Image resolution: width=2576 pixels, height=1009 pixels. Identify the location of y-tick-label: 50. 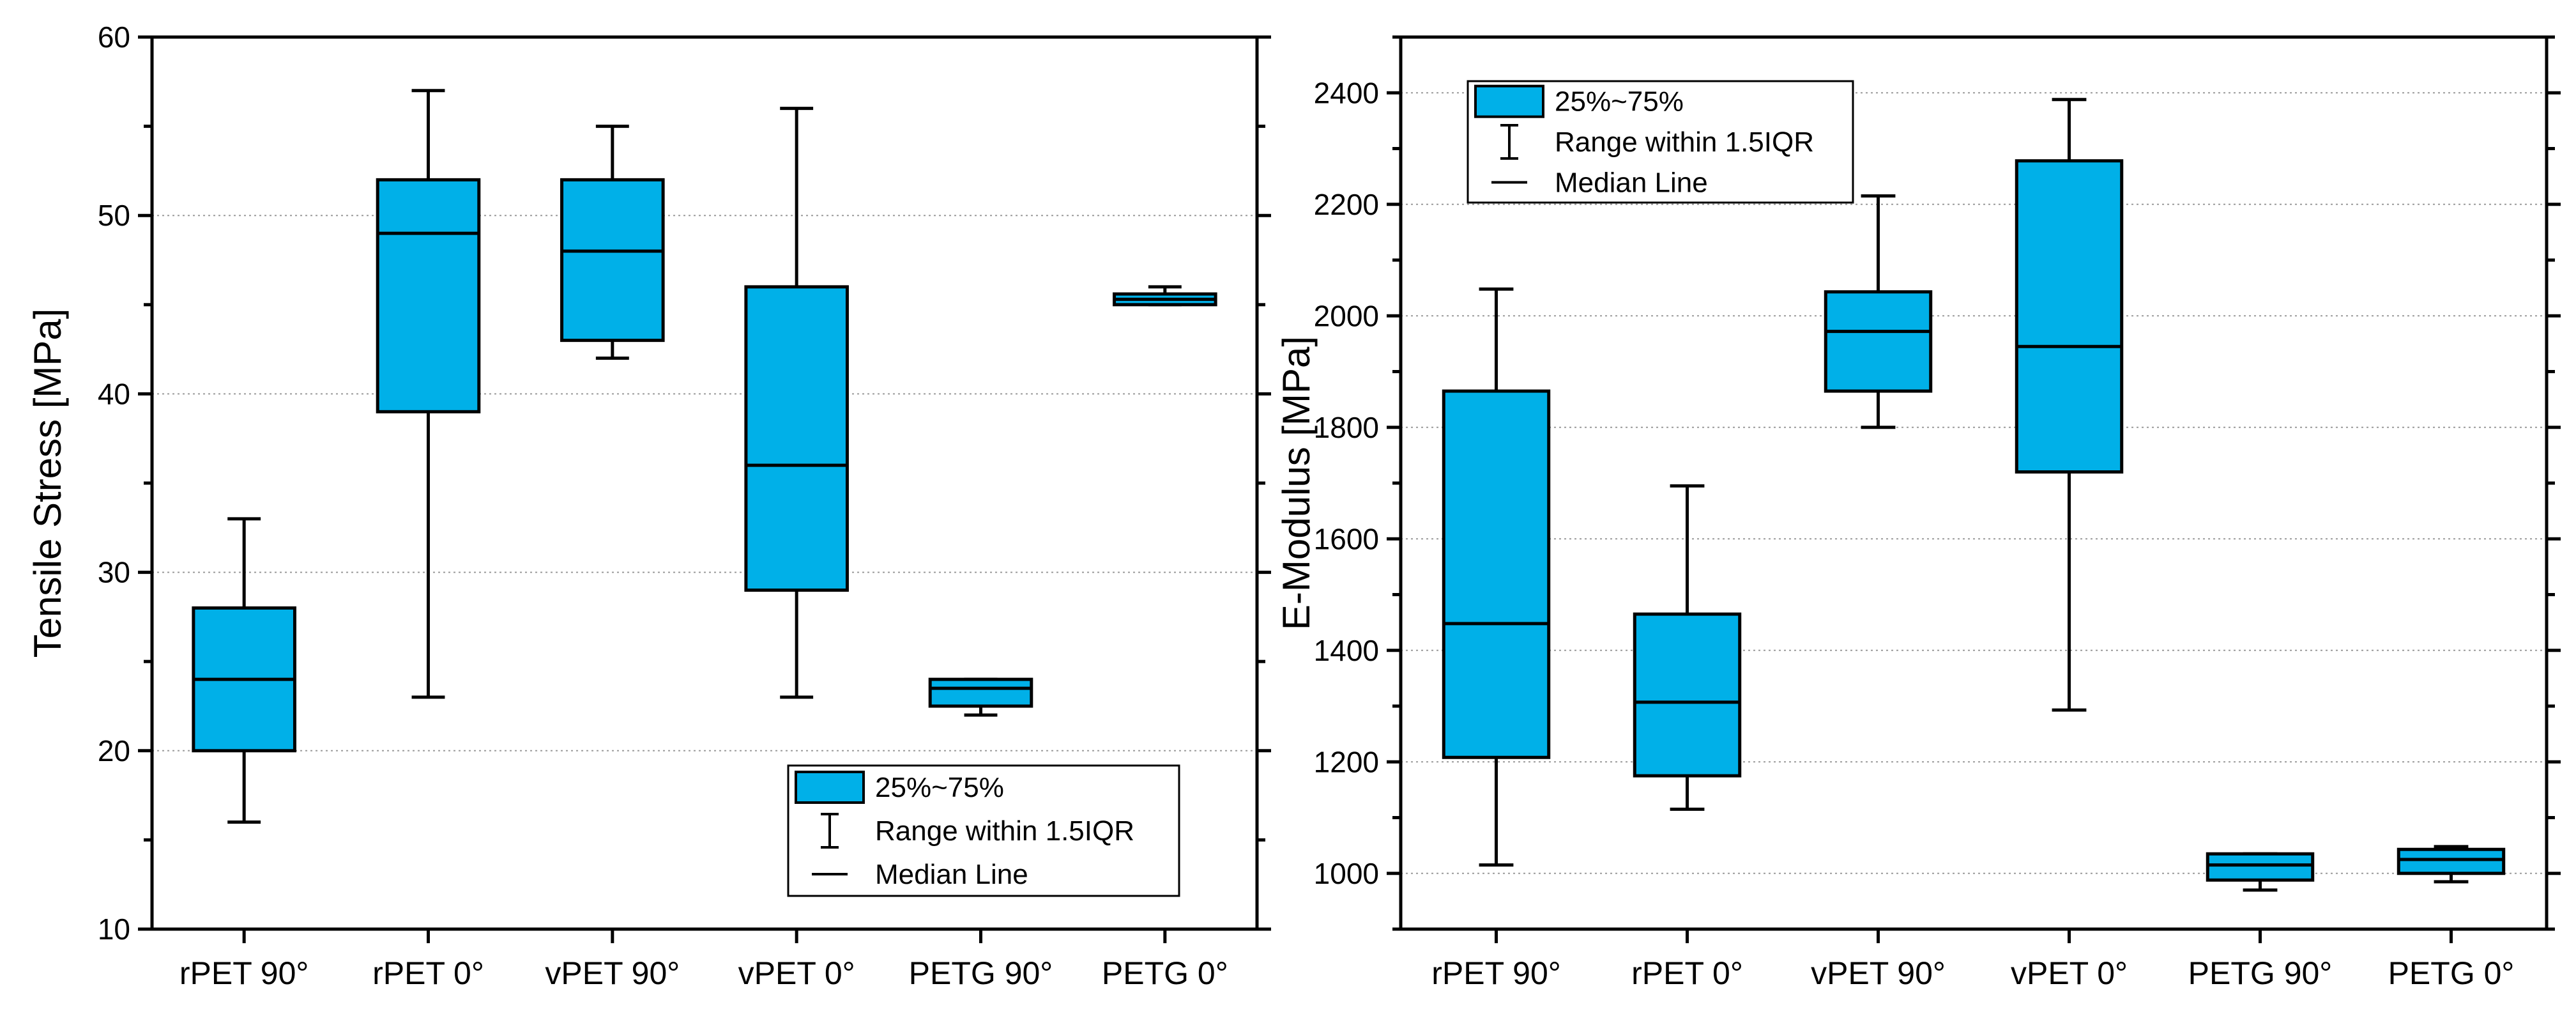
(114, 215).